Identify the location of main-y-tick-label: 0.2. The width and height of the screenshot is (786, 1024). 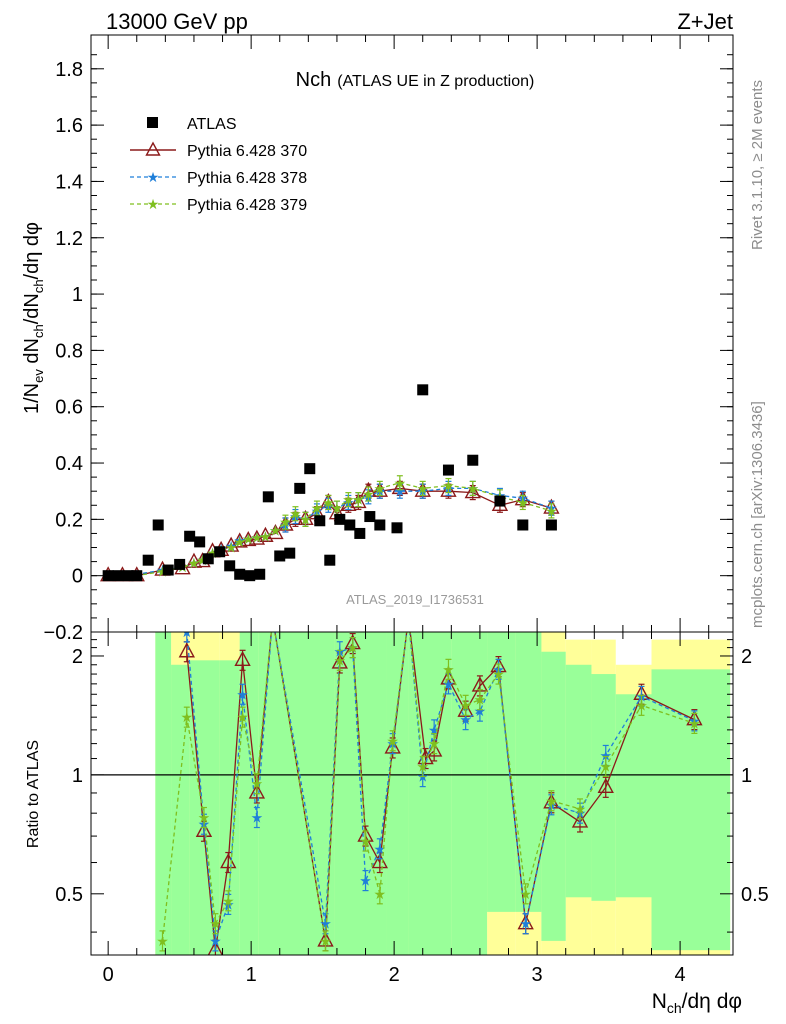
(69, 520).